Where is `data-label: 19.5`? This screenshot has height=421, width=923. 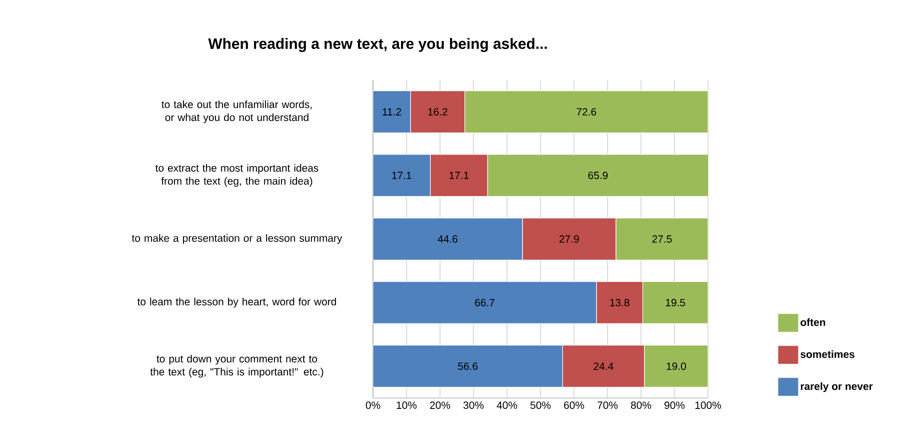
data-label: 19.5 is located at coordinates (676, 302).